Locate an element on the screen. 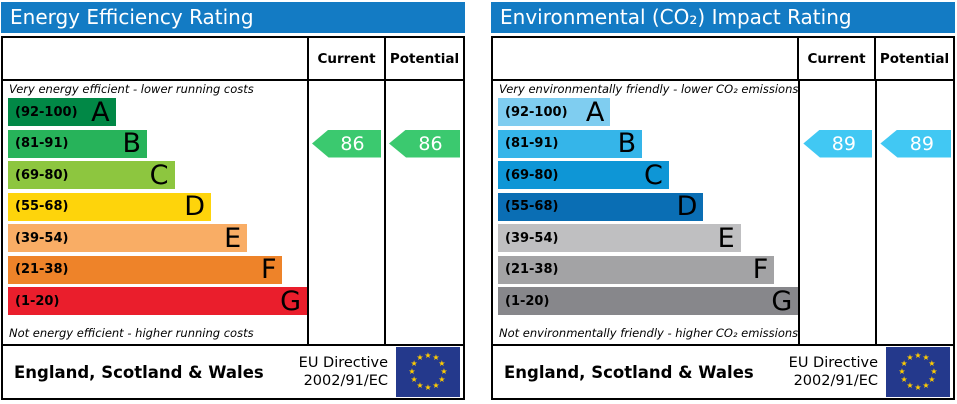 This screenshot has width=957, height=404. band-range-label: (1-20) is located at coordinates (527, 301).